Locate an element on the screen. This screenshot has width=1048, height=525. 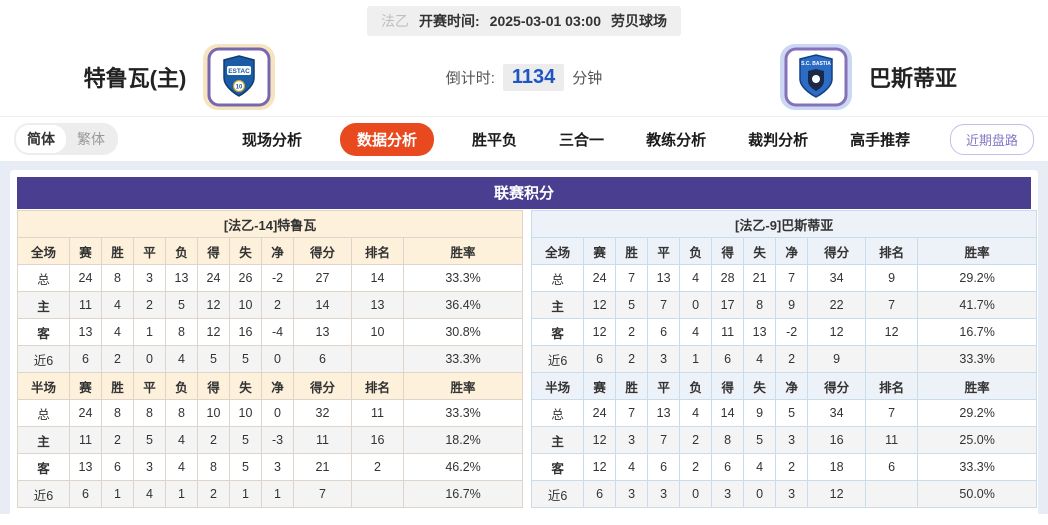
language-toggle: 简体 繁体 is located at coordinates (66, 139).